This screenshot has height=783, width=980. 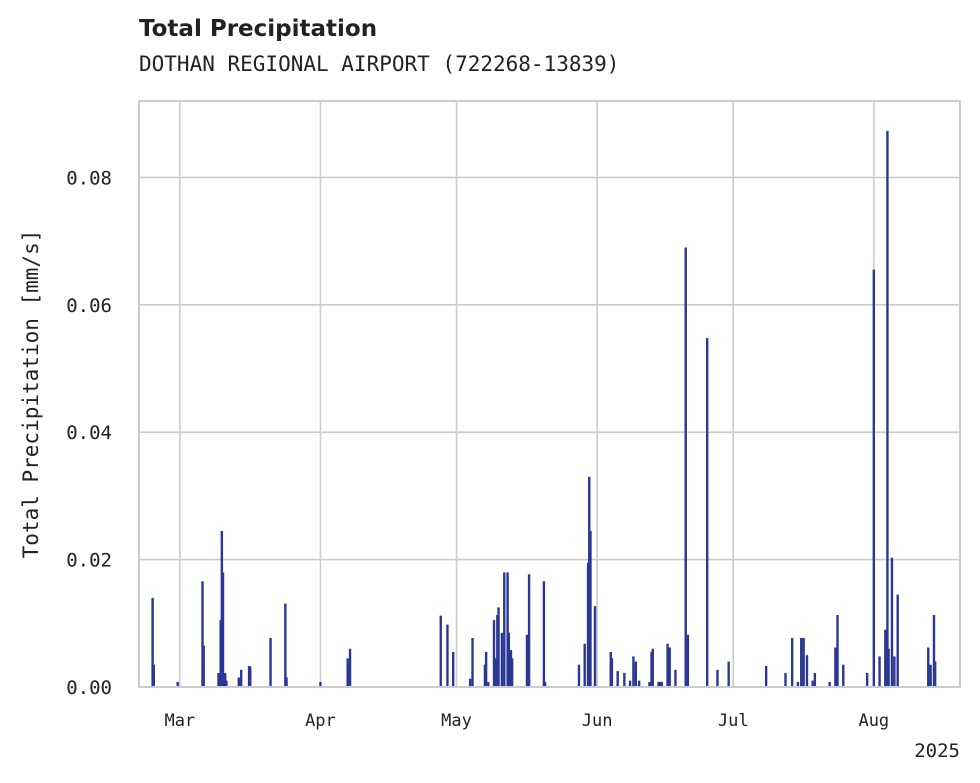 What do you see at coordinates (258, 29) in the screenshot?
I see `chart-title: Total Precipitation` at bounding box center [258, 29].